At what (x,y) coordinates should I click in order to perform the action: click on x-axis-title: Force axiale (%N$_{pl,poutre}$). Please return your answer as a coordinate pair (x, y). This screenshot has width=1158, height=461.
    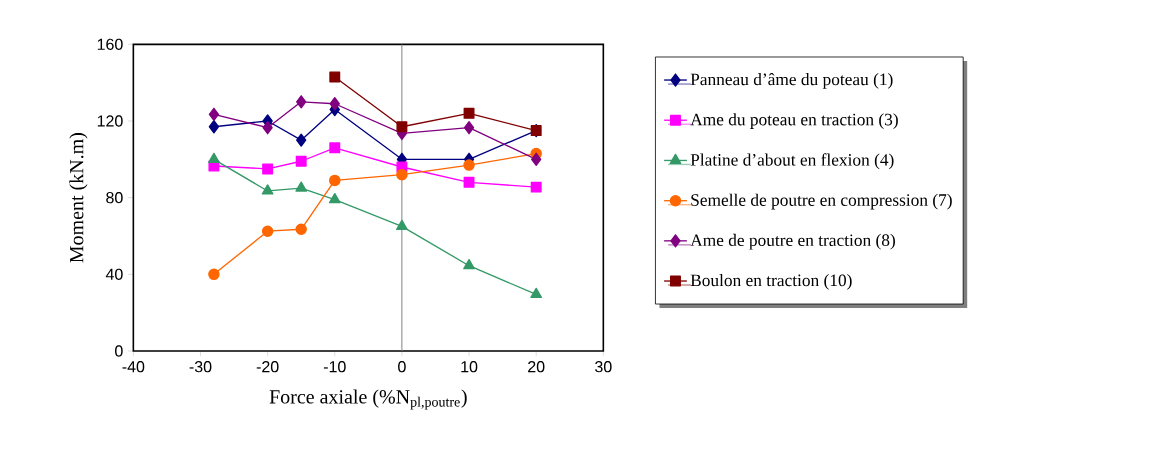
    Looking at the image, I should click on (368, 399).